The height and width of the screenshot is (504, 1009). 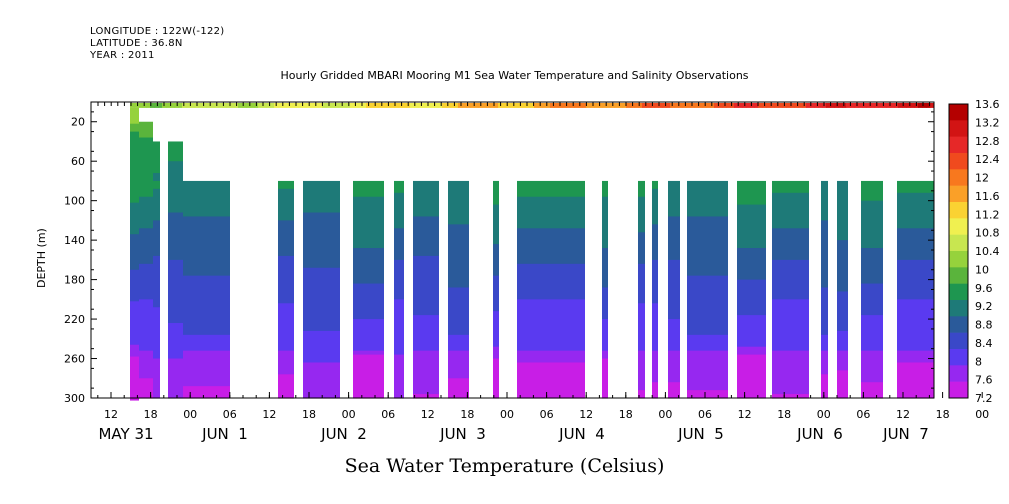 What do you see at coordinates (467, 414) in the screenshot?
I see `x-tick-label: 18` at bounding box center [467, 414].